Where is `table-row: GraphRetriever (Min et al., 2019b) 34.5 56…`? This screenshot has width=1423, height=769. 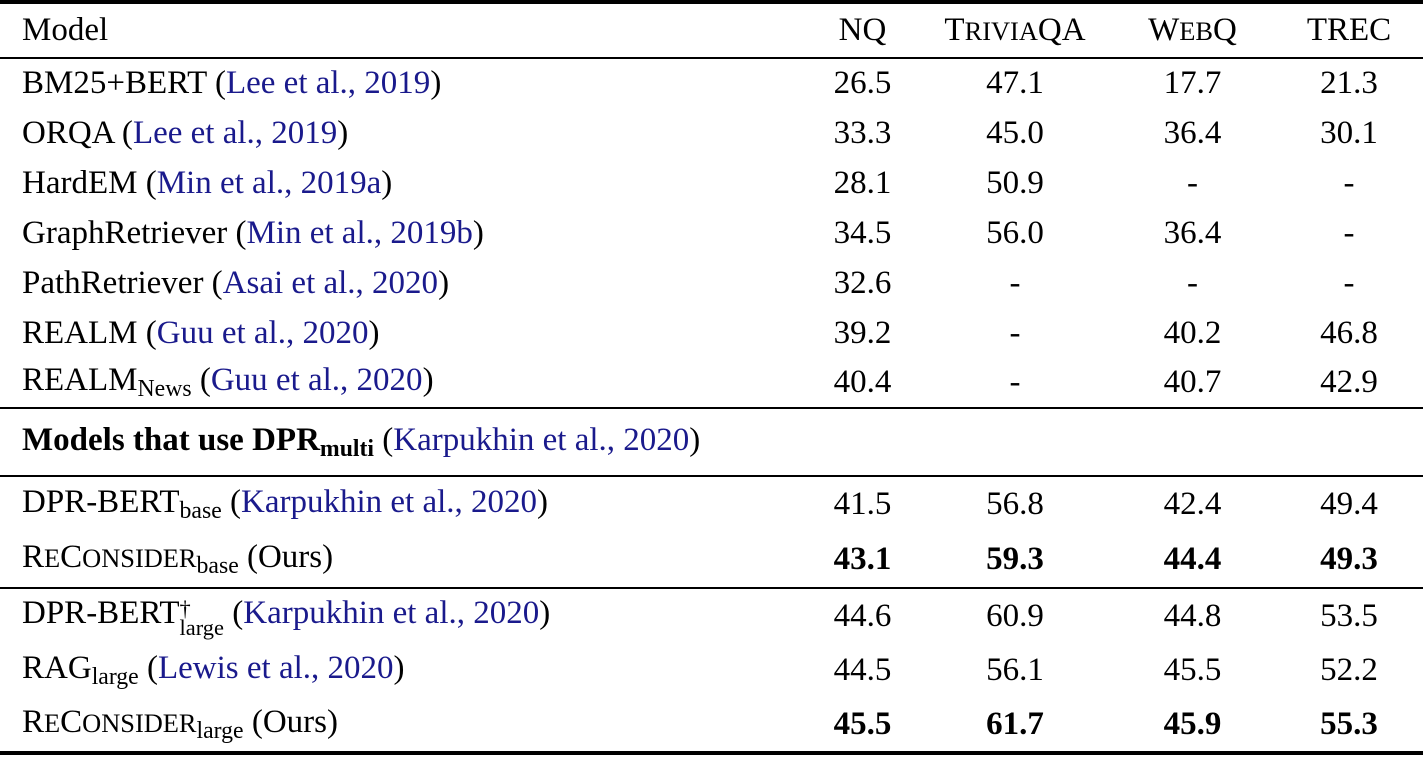
table-row: GraphRetriever (Min et al., 2019b) 34.5 56… is located at coordinates (711, 233).